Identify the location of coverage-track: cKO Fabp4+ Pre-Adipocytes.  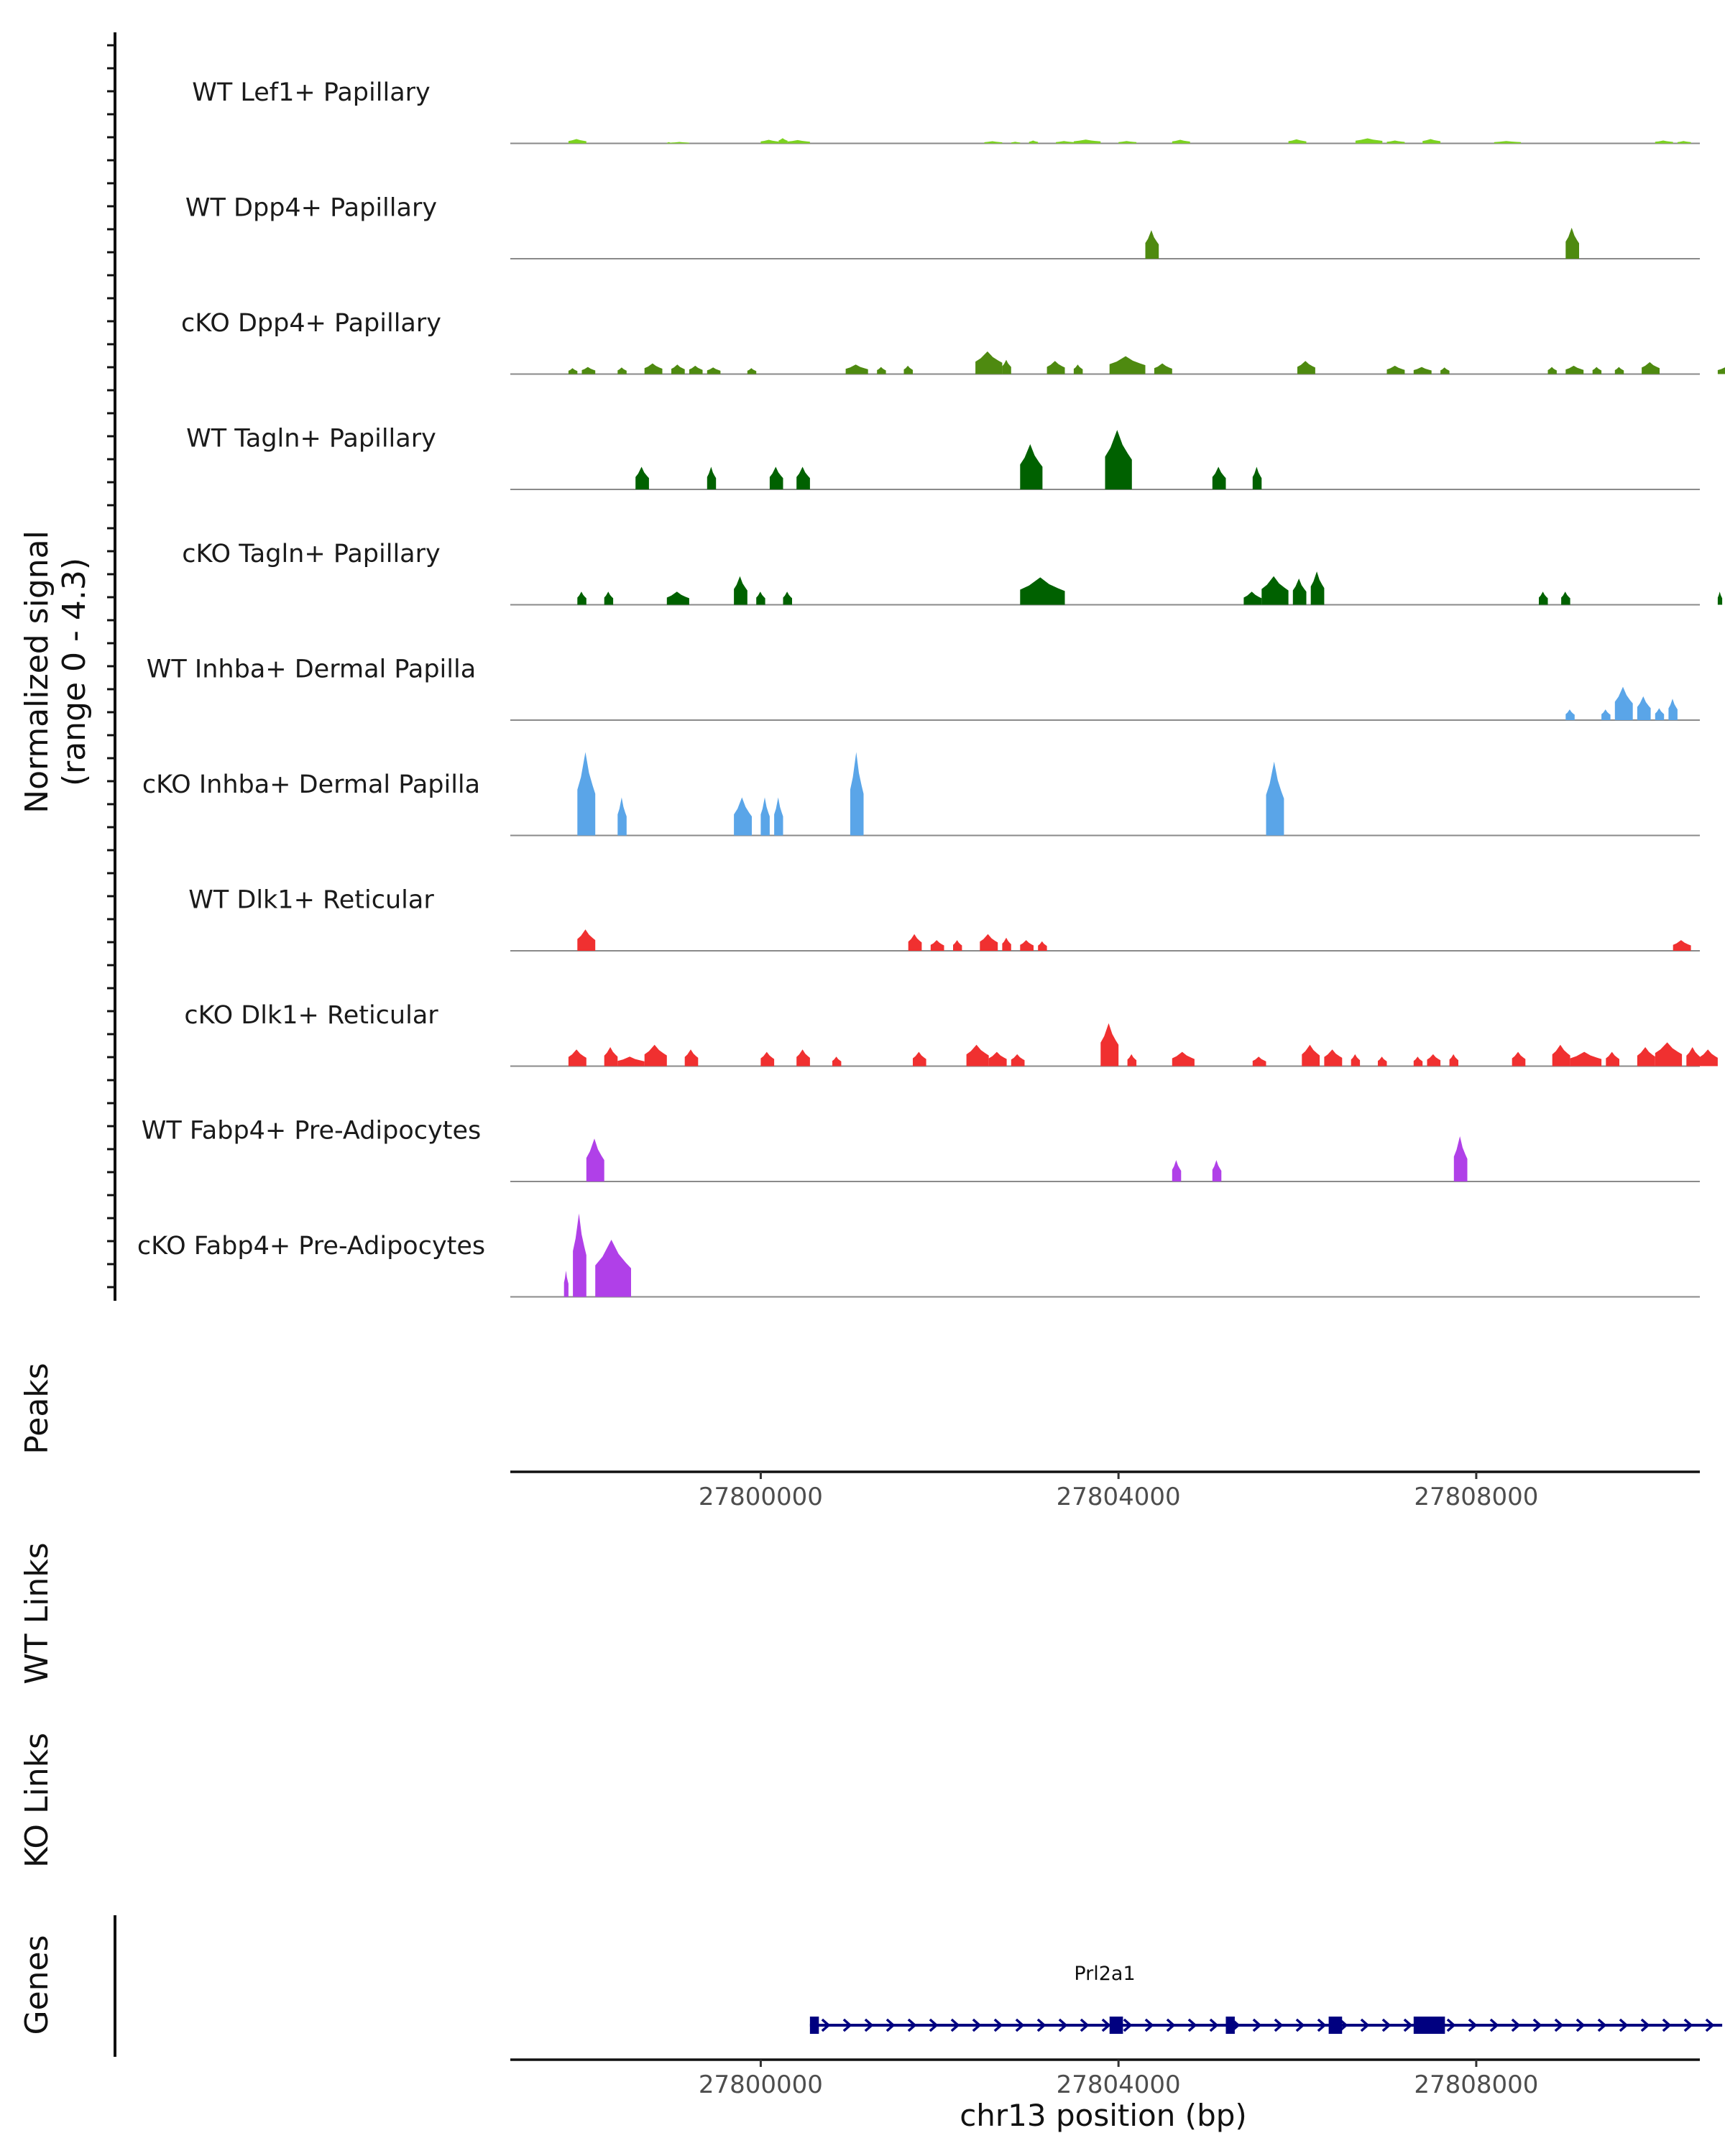
(918, 1256).